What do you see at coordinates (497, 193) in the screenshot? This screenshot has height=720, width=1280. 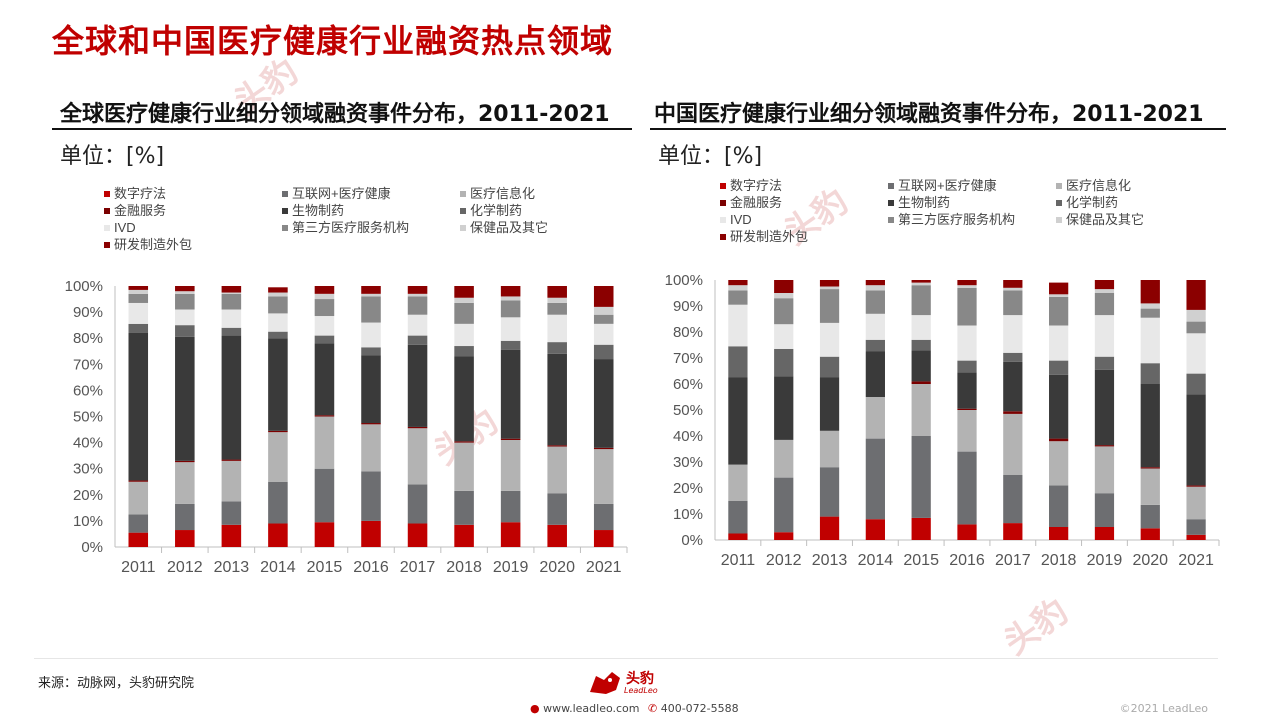 I see `legend-item: 医疗信息化` at bounding box center [497, 193].